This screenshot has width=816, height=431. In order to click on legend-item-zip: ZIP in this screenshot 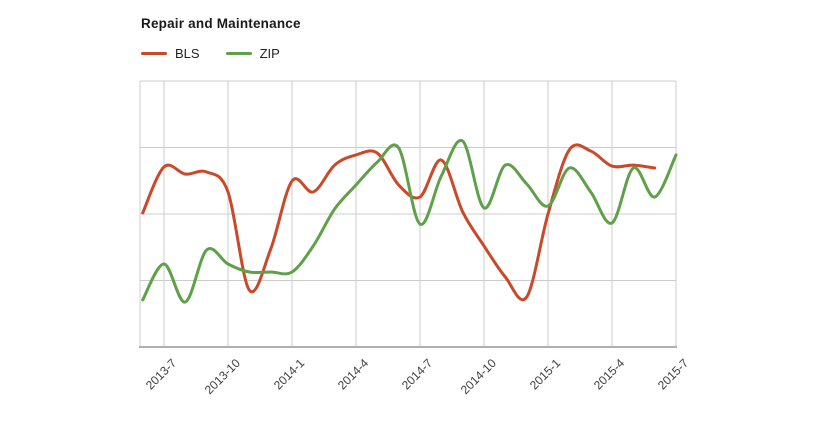, I will do `click(252, 53)`.